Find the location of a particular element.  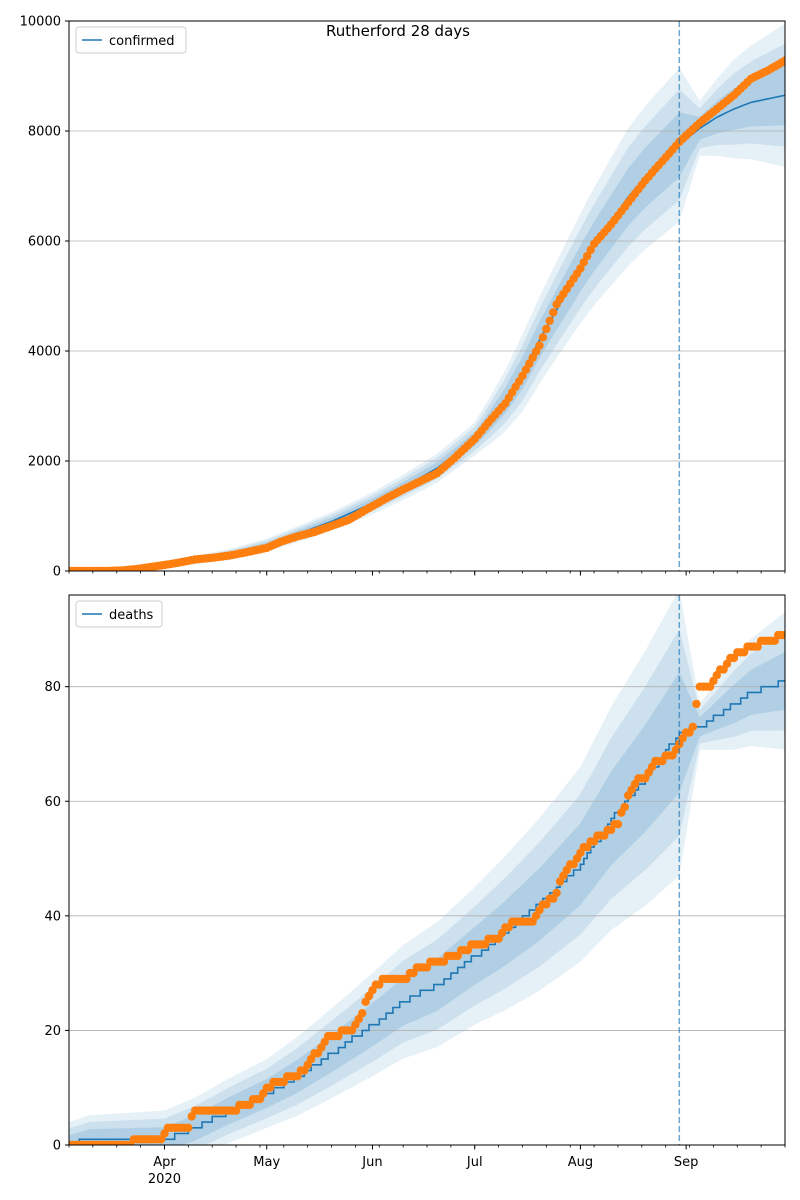

deaths-legend-label: deaths is located at coordinates (131, 615).